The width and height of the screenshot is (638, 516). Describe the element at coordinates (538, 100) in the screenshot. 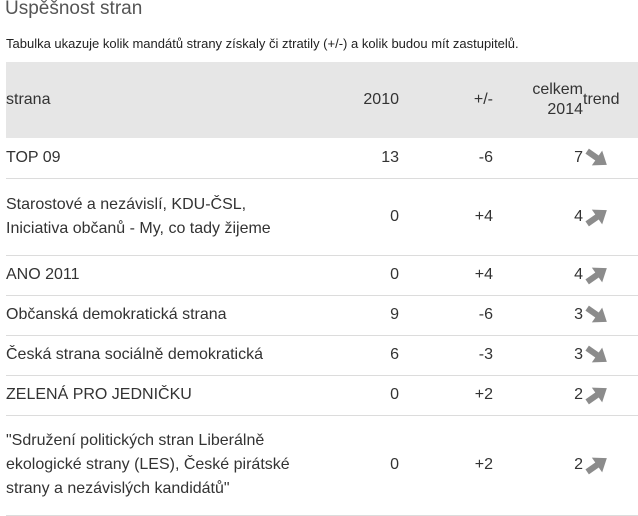

I see `column-header-total: celkem 2014` at that location.